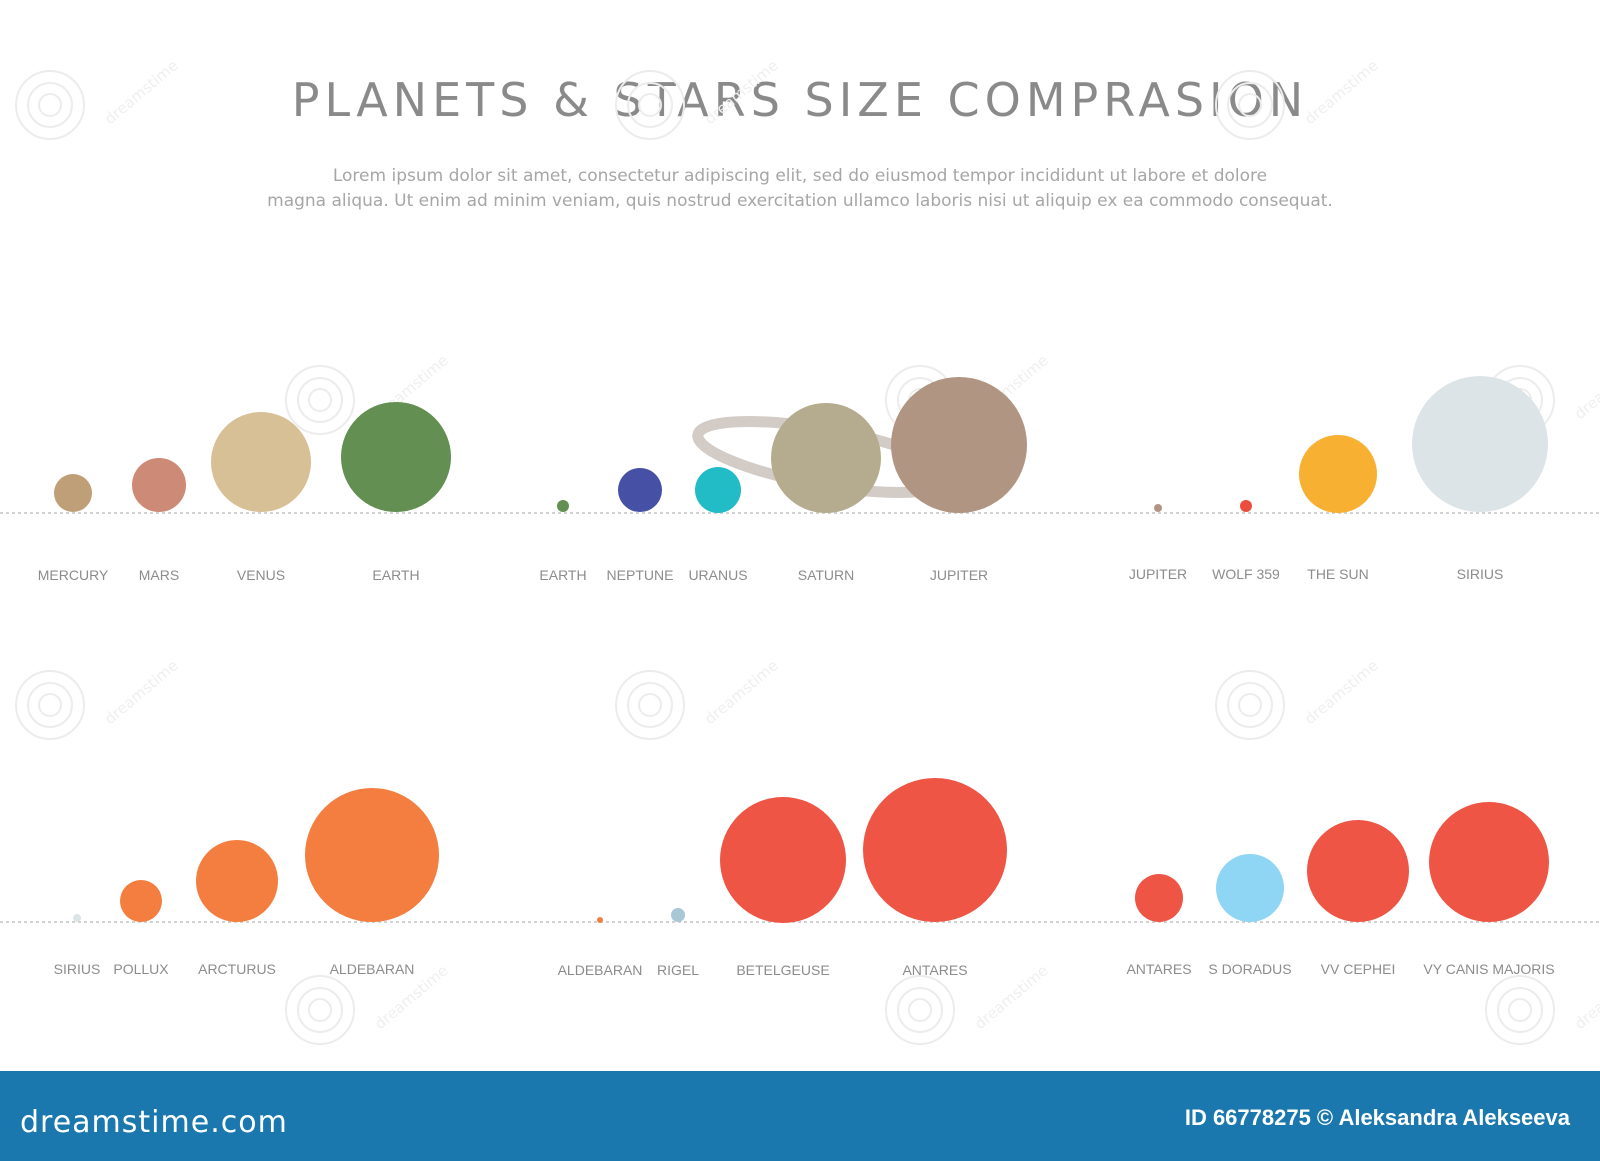 The width and height of the screenshot is (1600, 1161). I want to click on label-earth-2: EARTH, so click(562, 575).